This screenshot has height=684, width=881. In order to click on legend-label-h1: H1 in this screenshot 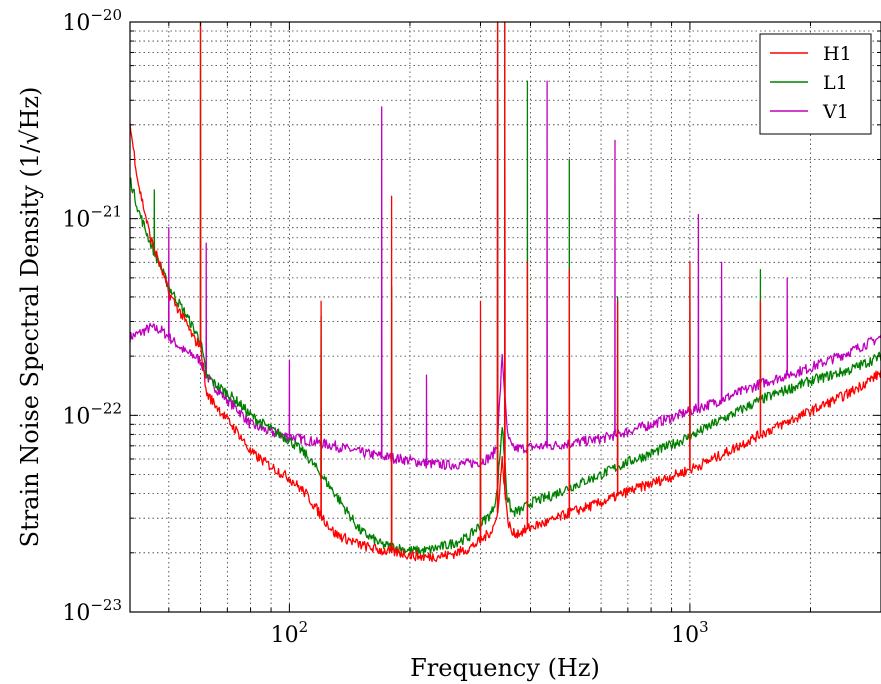, I will do `click(837, 54)`.